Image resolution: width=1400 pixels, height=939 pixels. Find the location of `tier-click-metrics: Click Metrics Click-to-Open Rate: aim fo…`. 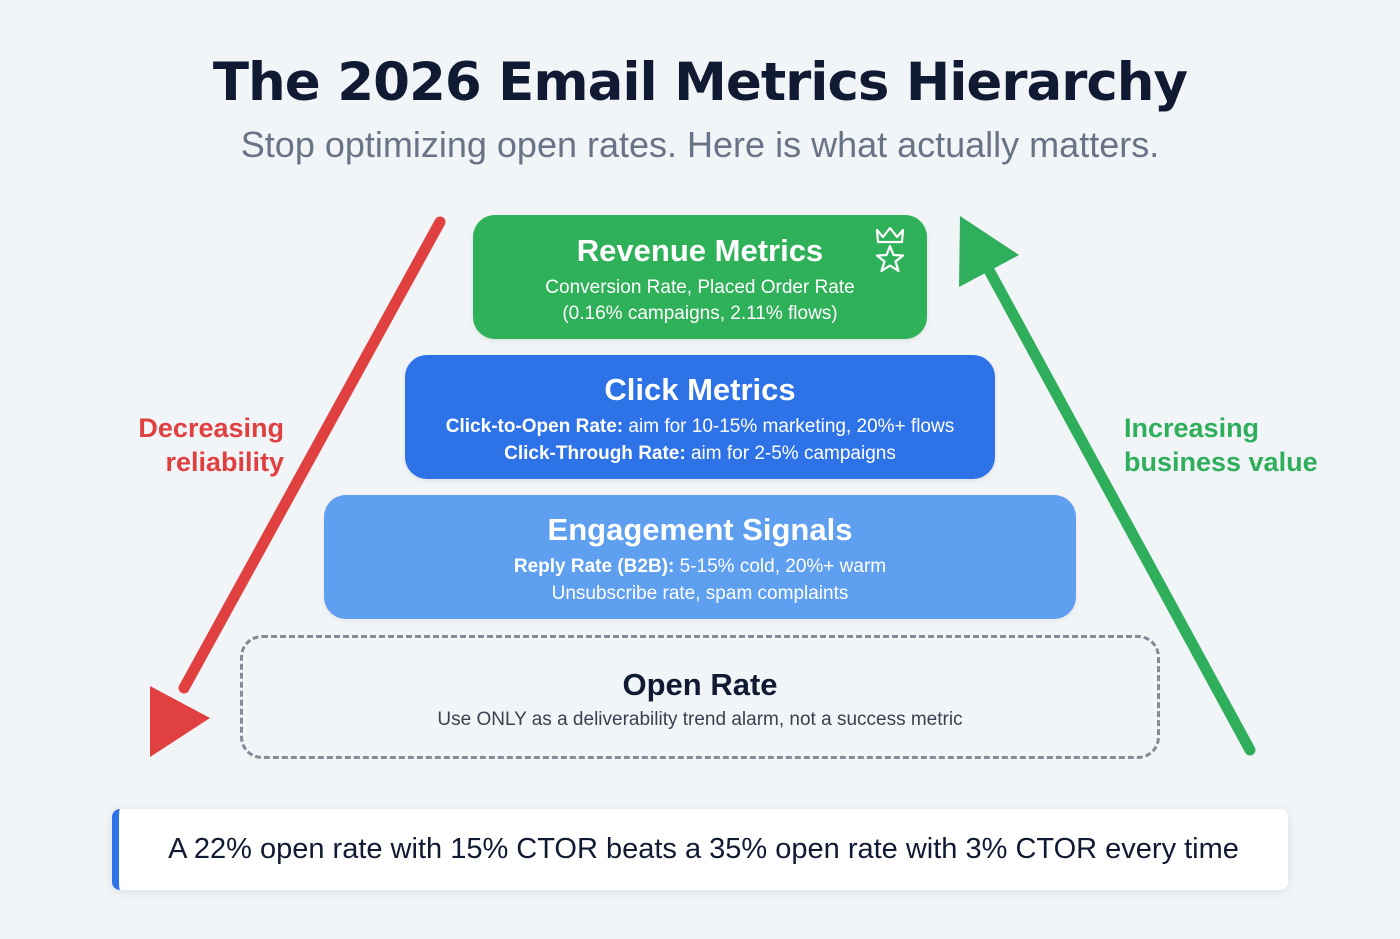

tier-click-metrics: Click Metrics Click-to-Open Rate: aim fo… is located at coordinates (700, 417).